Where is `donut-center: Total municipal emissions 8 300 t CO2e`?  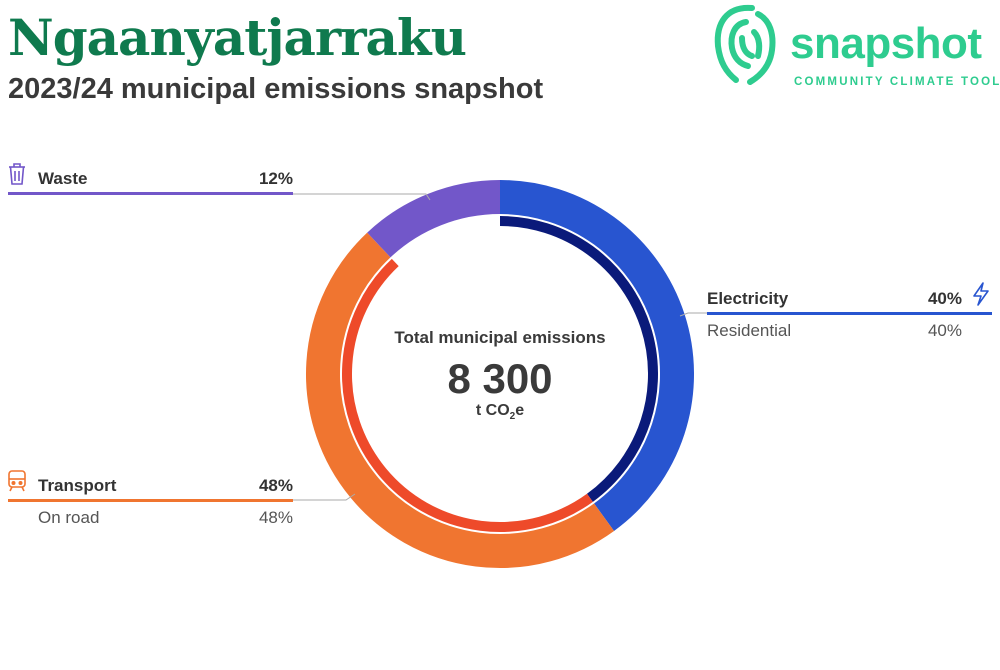
donut-center: Total municipal emissions 8 300 t CO2e is located at coordinates (500, 376).